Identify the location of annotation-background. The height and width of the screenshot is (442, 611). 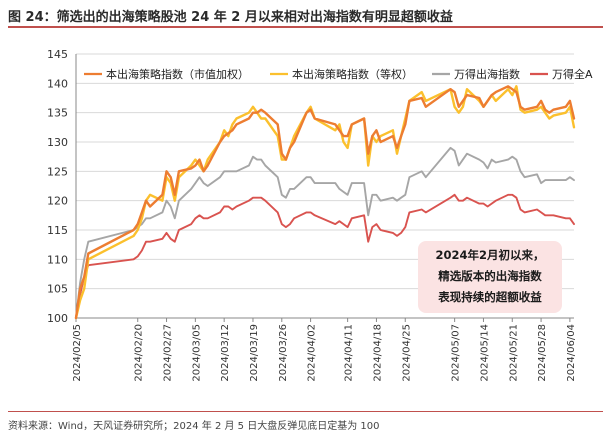
(490, 277).